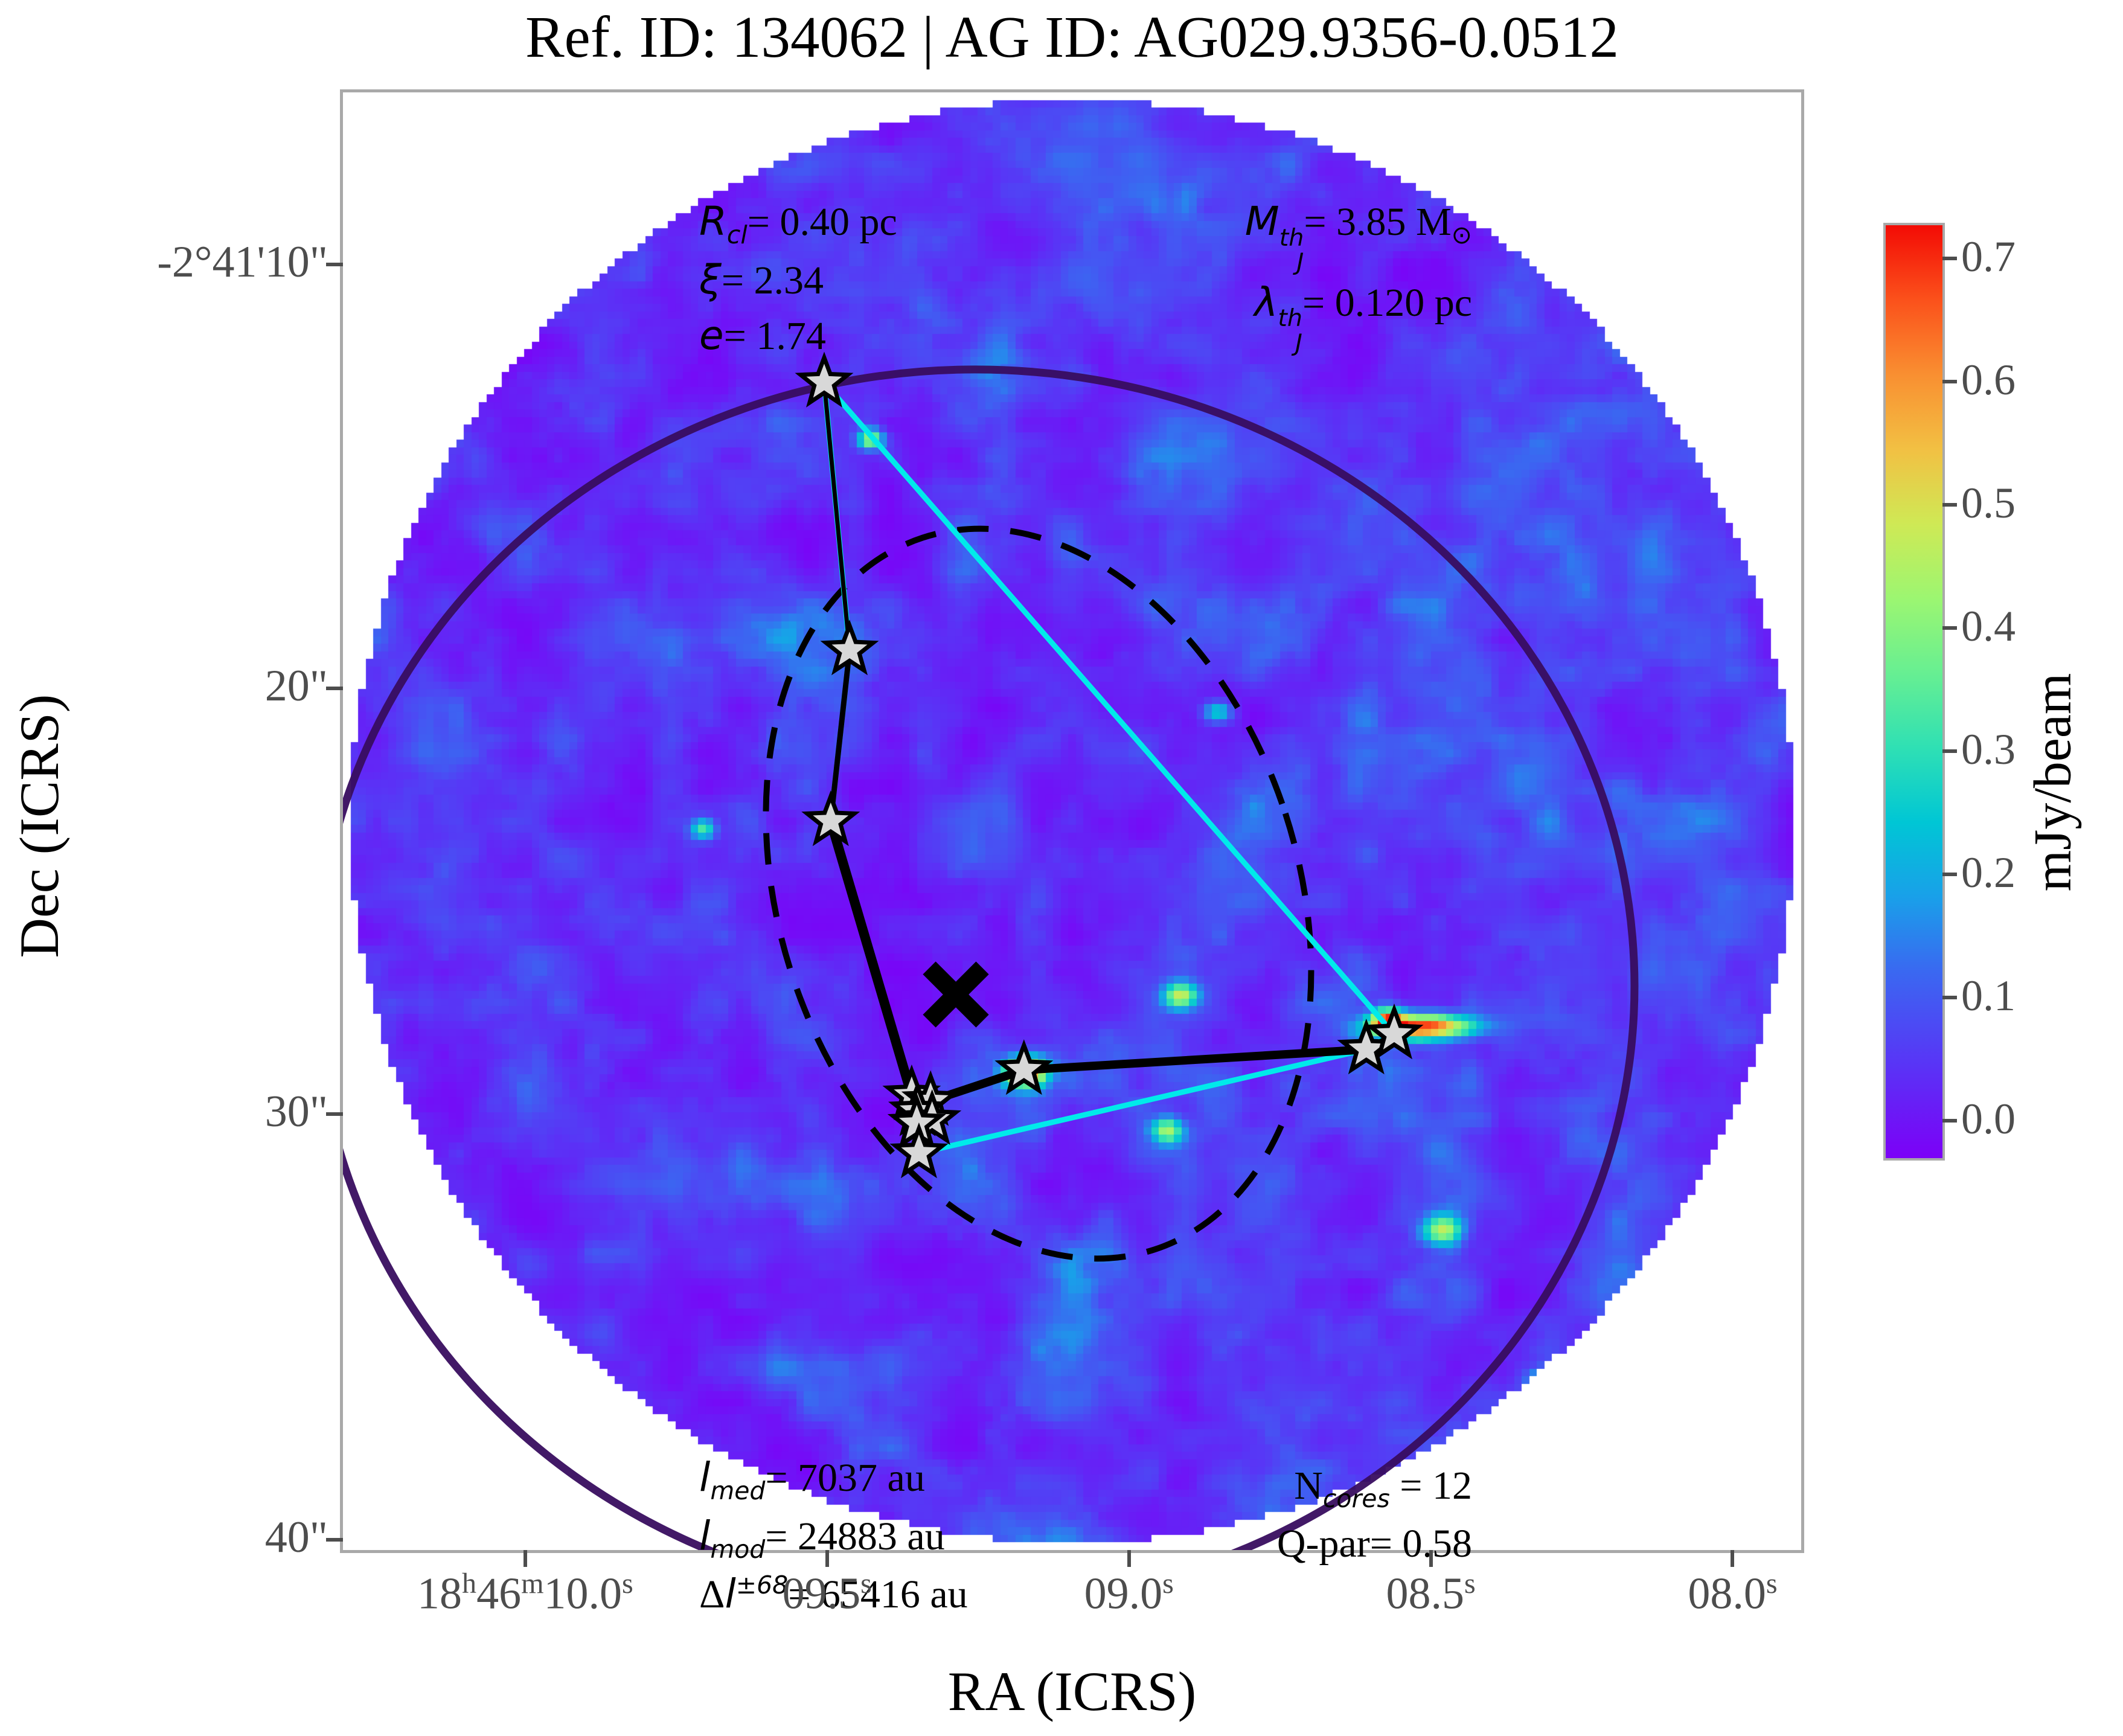  Describe the element at coordinates (242, 262) in the screenshot. I see `y-tick-label: -2°41'10"` at that location.